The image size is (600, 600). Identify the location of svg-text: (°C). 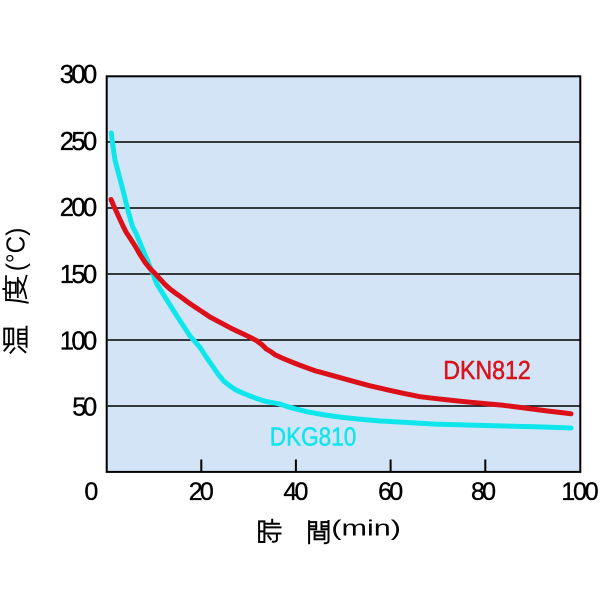
(15, 250).